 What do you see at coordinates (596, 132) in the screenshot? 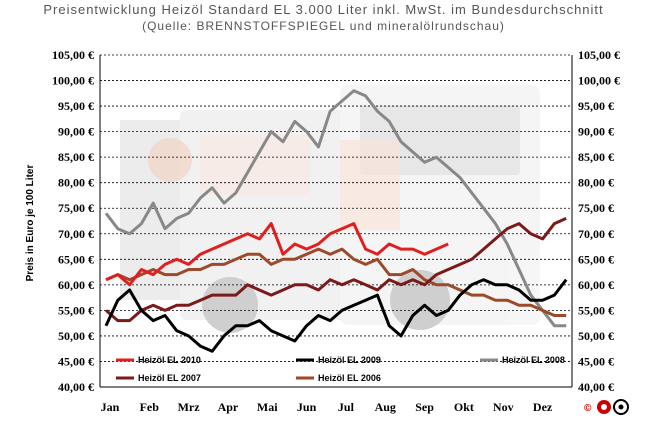
I see `y-tick-label-right: 90,00 €` at bounding box center [596, 132].